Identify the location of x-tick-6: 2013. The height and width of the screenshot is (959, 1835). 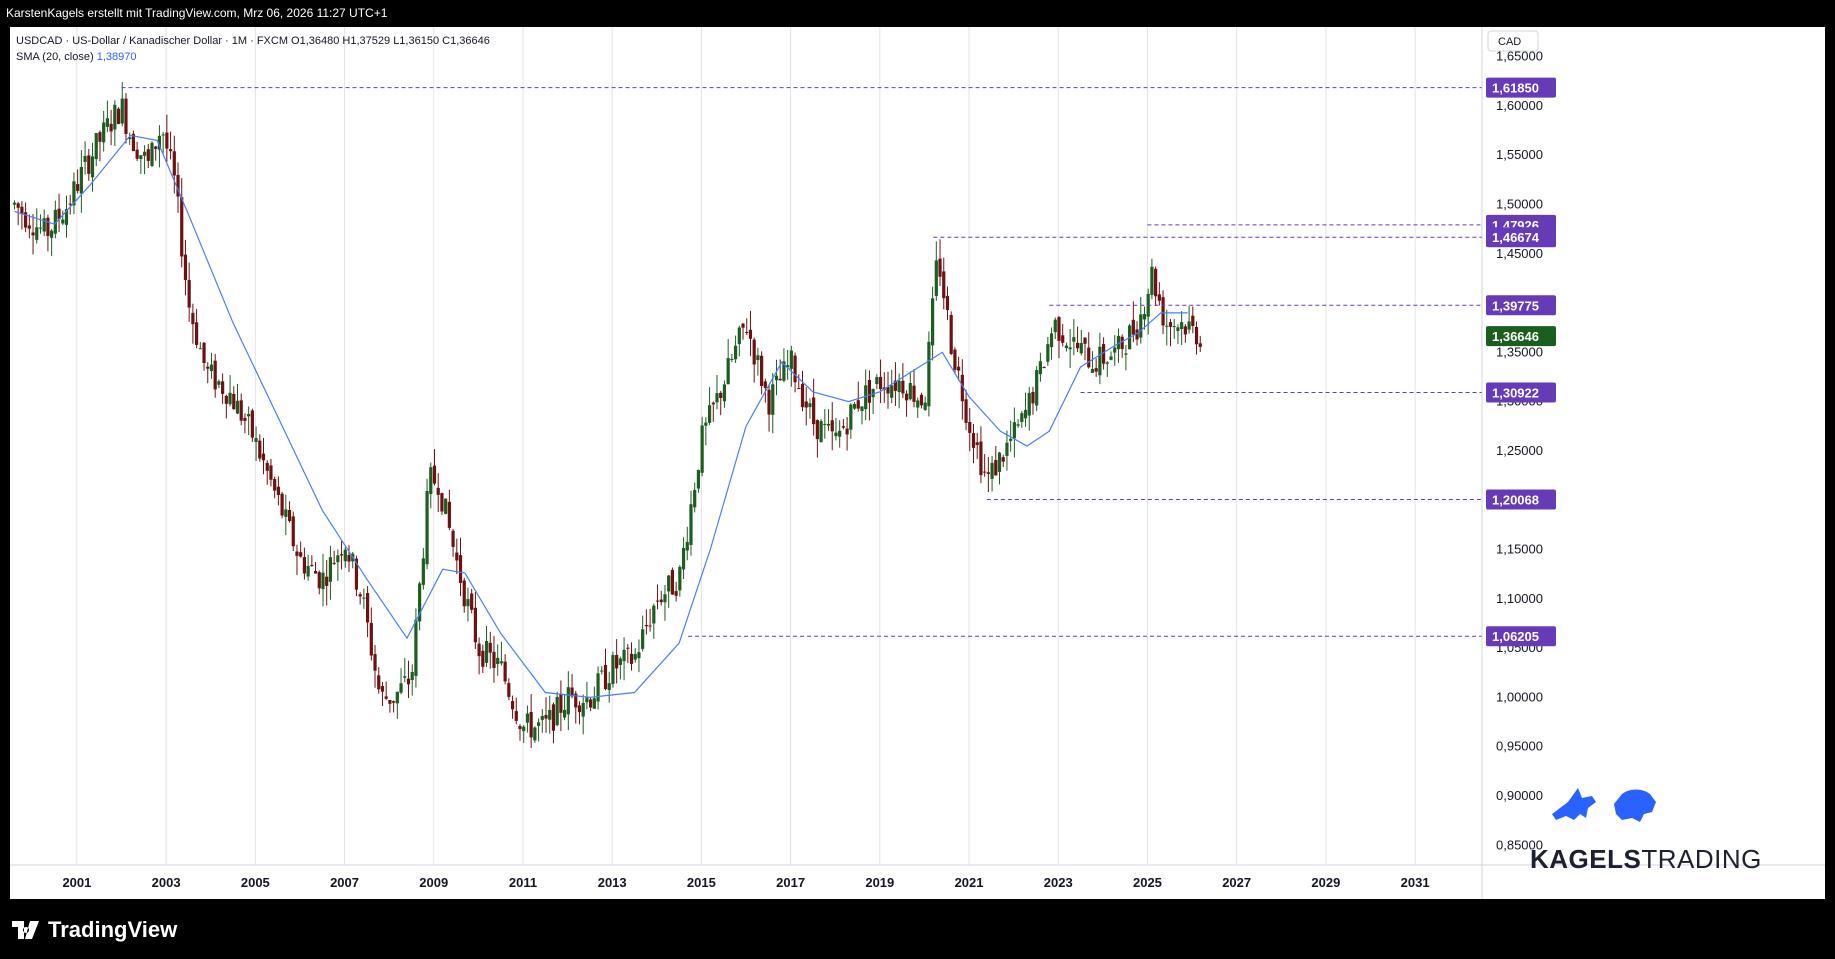
(612, 882).